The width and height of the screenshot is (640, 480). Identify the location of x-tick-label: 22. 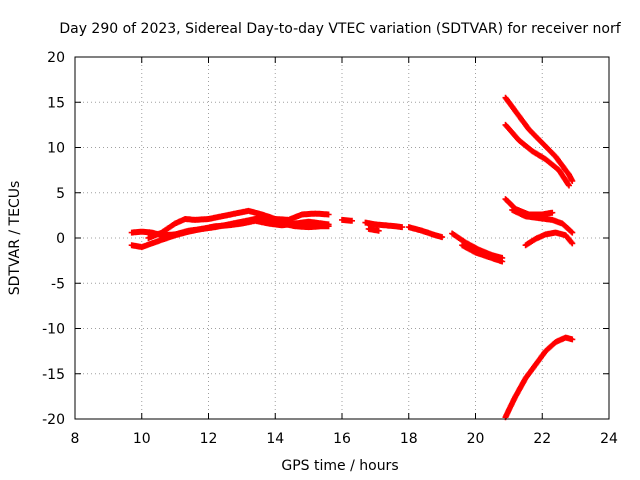
(542, 439).